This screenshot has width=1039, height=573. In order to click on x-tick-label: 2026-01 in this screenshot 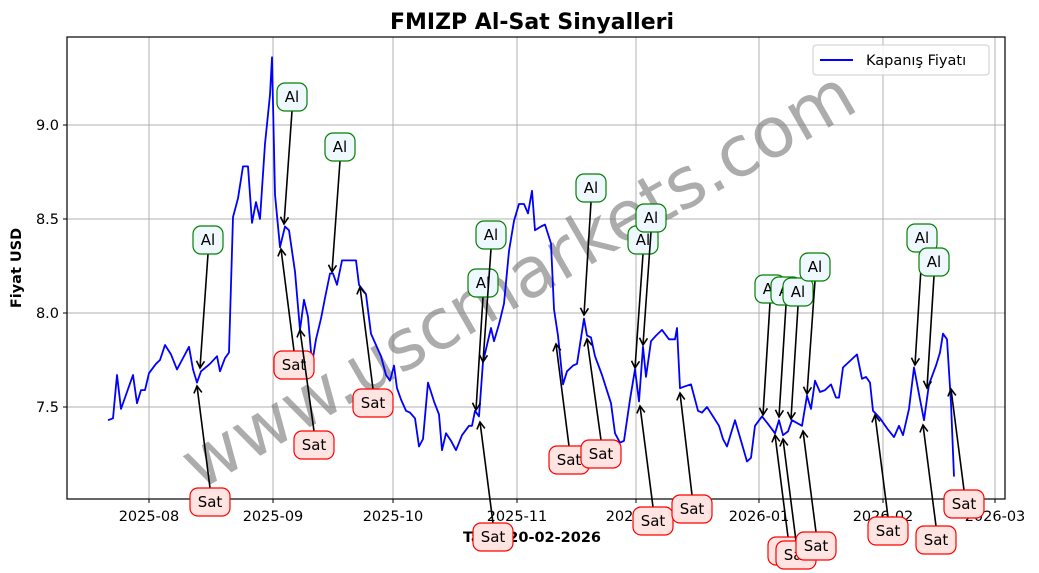, I will do `click(759, 517)`.